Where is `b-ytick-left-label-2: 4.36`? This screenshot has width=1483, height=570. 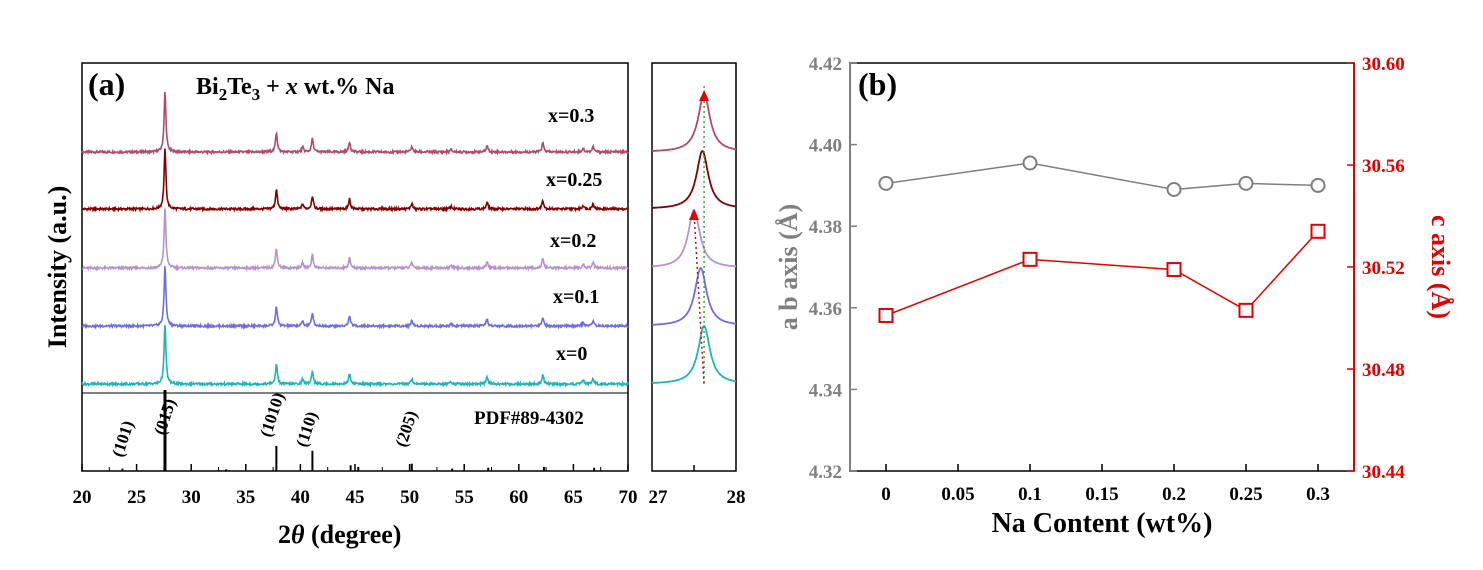
b-ytick-left-label-2: 4.36 is located at coordinates (825, 309).